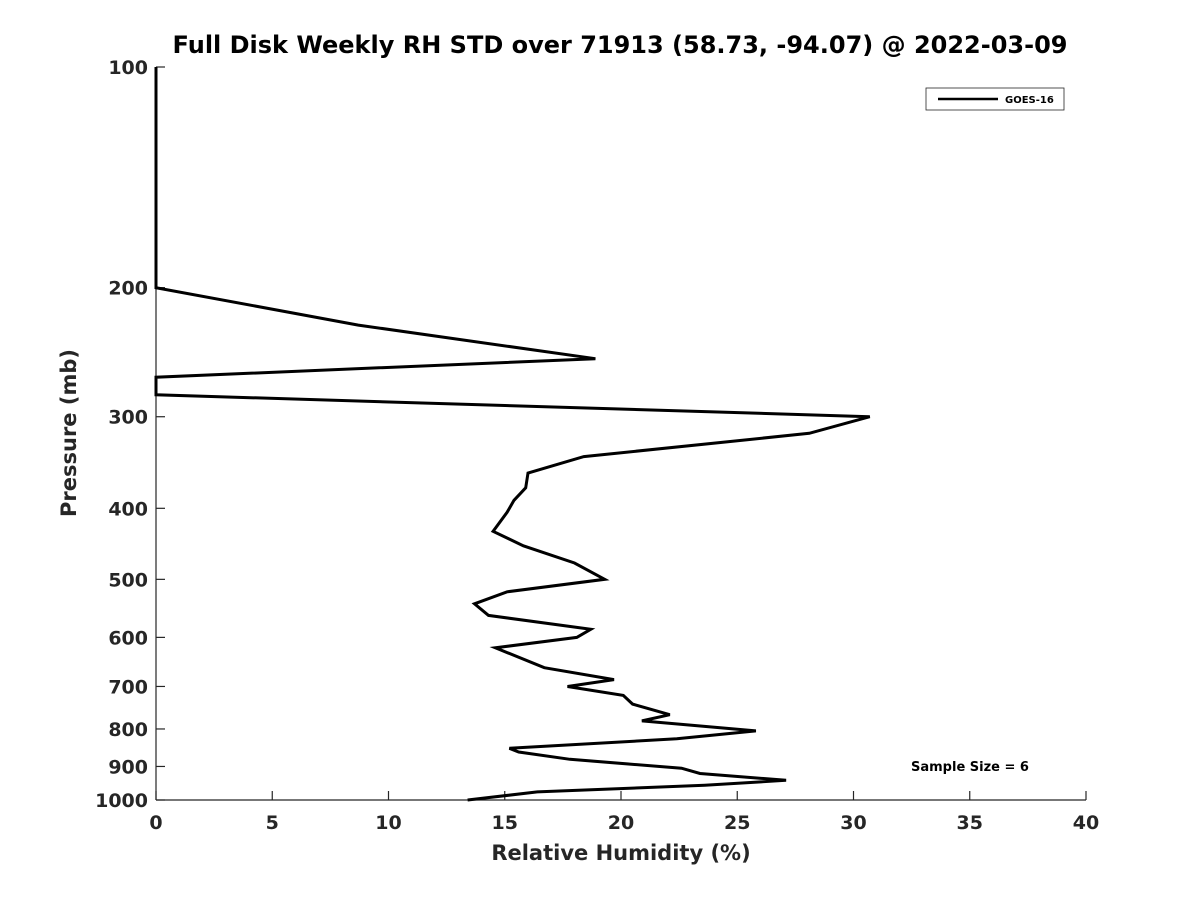  What do you see at coordinates (128, 580) in the screenshot?
I see `y-tick-label: 500` at bounding box center [128, 580].